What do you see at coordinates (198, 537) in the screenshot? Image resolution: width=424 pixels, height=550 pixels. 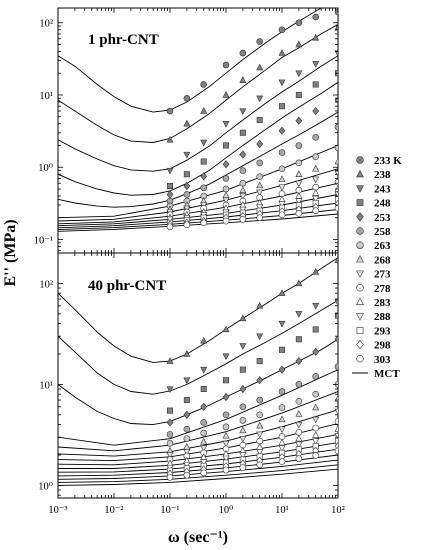 I see `x-axis-title: ω (sec⁻¹)` at bounding box center [198, 537].